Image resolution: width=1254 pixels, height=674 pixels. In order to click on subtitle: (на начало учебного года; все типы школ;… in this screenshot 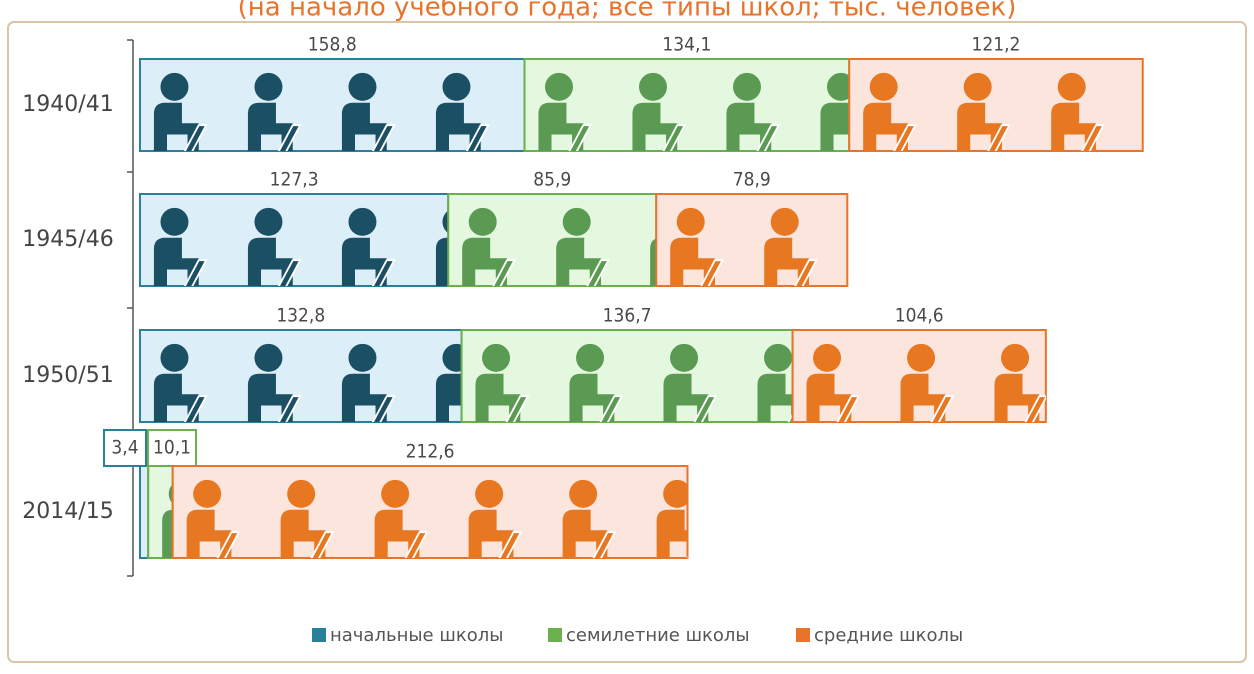, I will do `click(627, 11)`.